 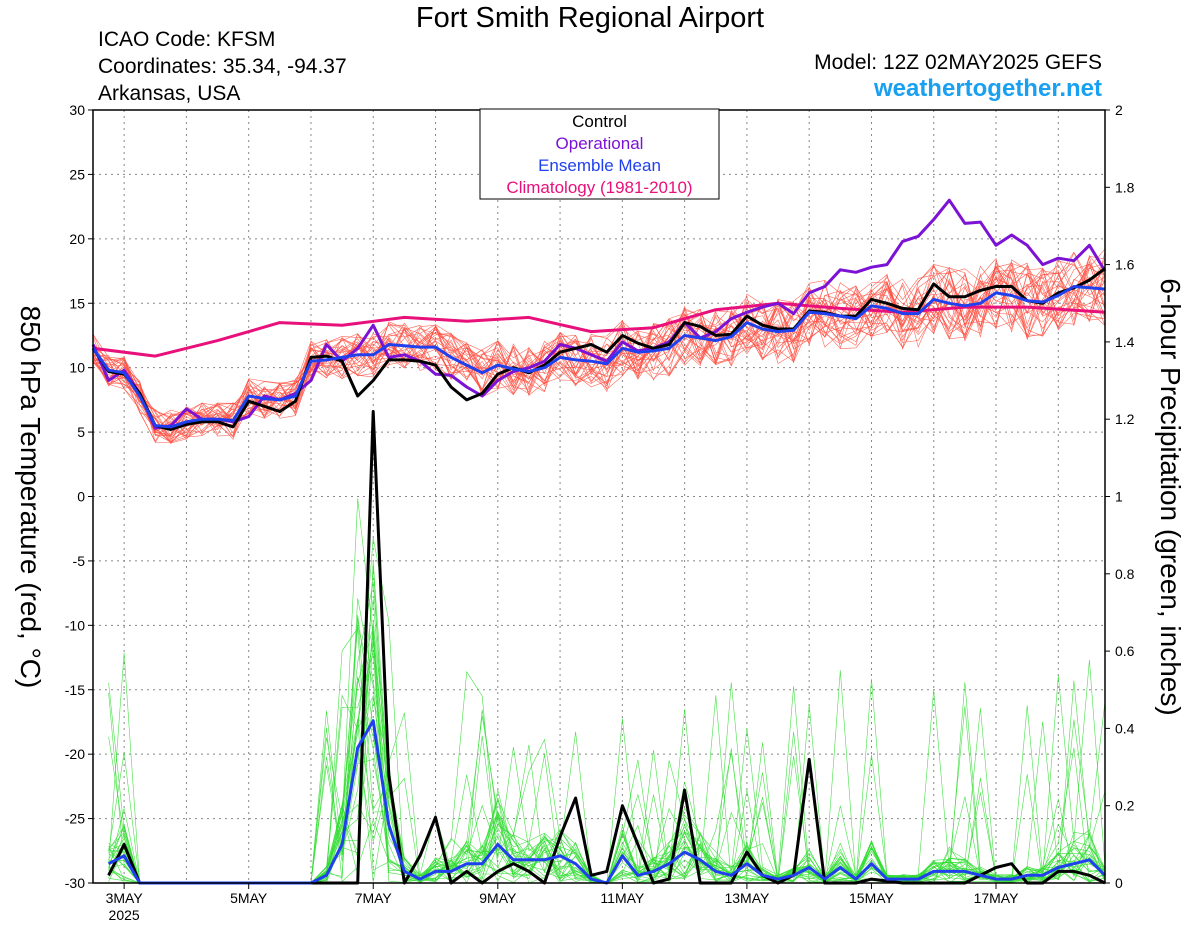 What do you see at coordinates (872, 898) in the screenshot?
I see `x-tick-label: 15MAY` at bounding box center [872, 898].